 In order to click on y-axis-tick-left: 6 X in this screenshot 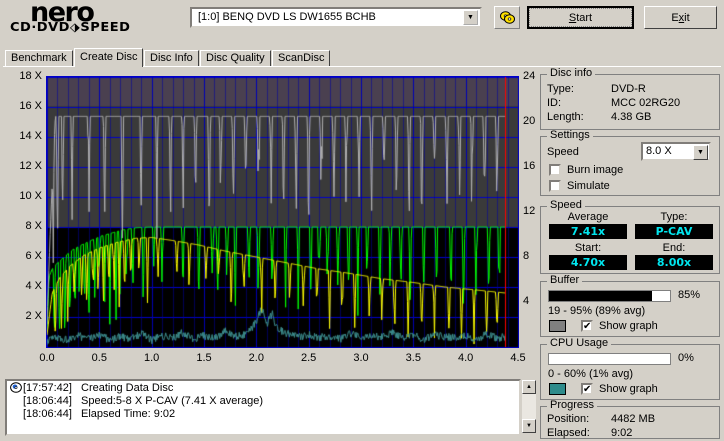, I will do `click(33, 256)`.